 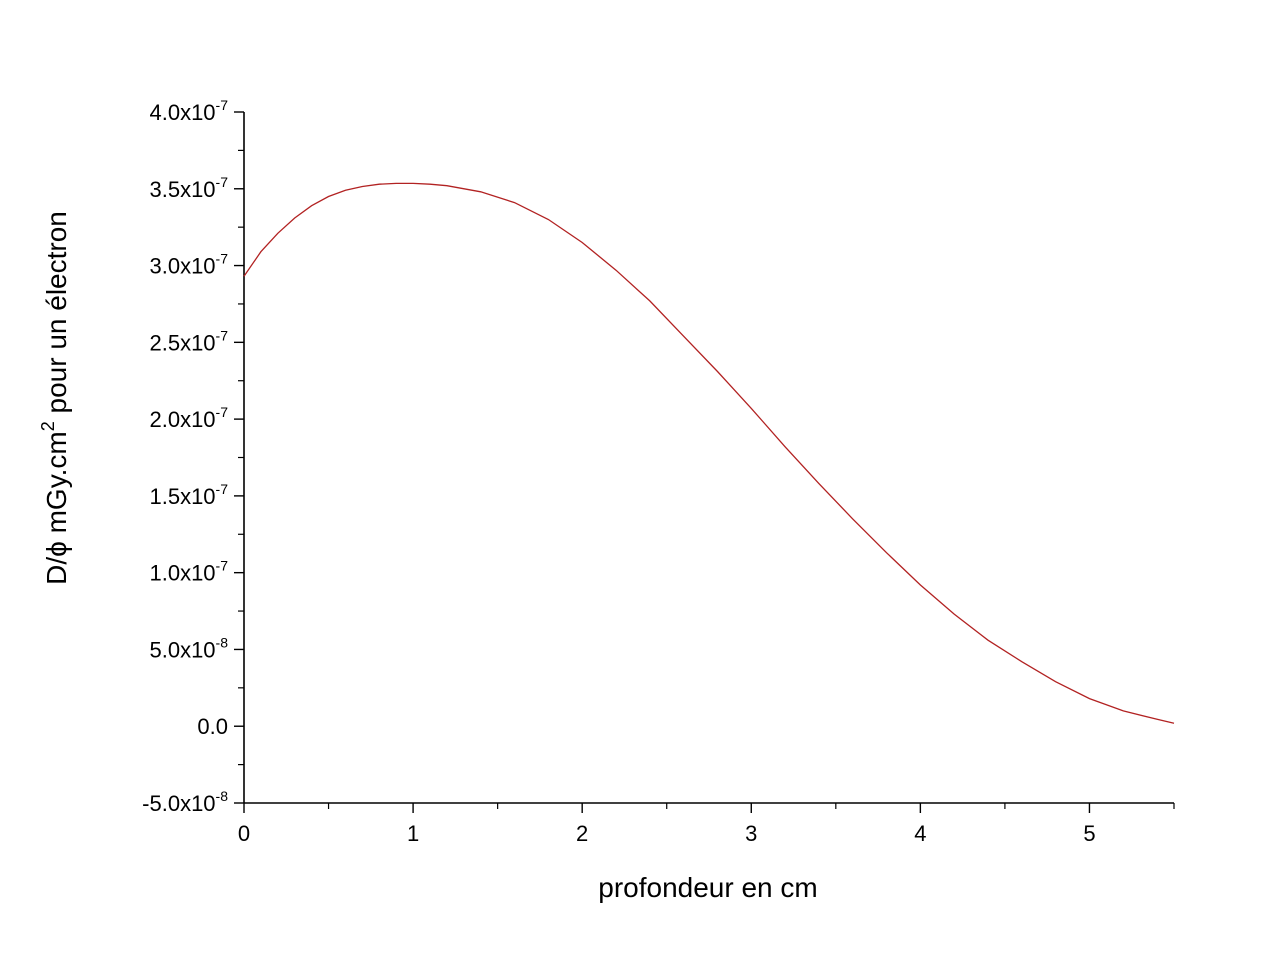 What do you see at coordinates (188, 341) in the screenshot?
I see `y-tick-label: 2.5x10⁻⁷` at bounding box center [188, 341].